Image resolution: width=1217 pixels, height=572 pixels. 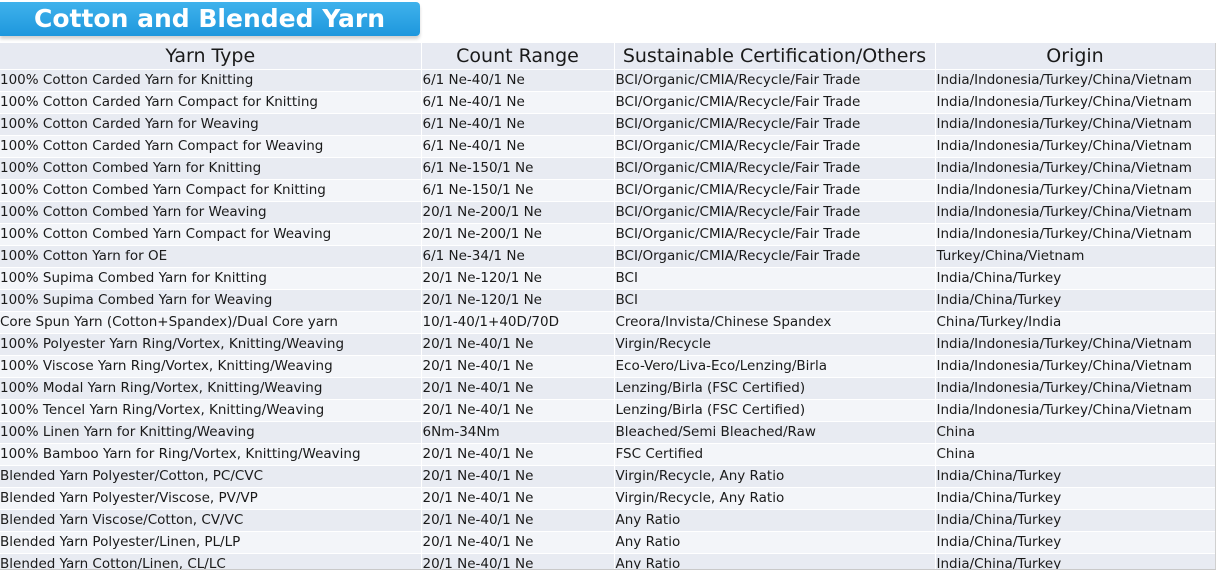 What do you see at coordinates (211, 124) in the screenshot?
I see `cell-yarn-type: 100% Cotton Carded Yarn for Weaving` at bounding box center [211, 124].